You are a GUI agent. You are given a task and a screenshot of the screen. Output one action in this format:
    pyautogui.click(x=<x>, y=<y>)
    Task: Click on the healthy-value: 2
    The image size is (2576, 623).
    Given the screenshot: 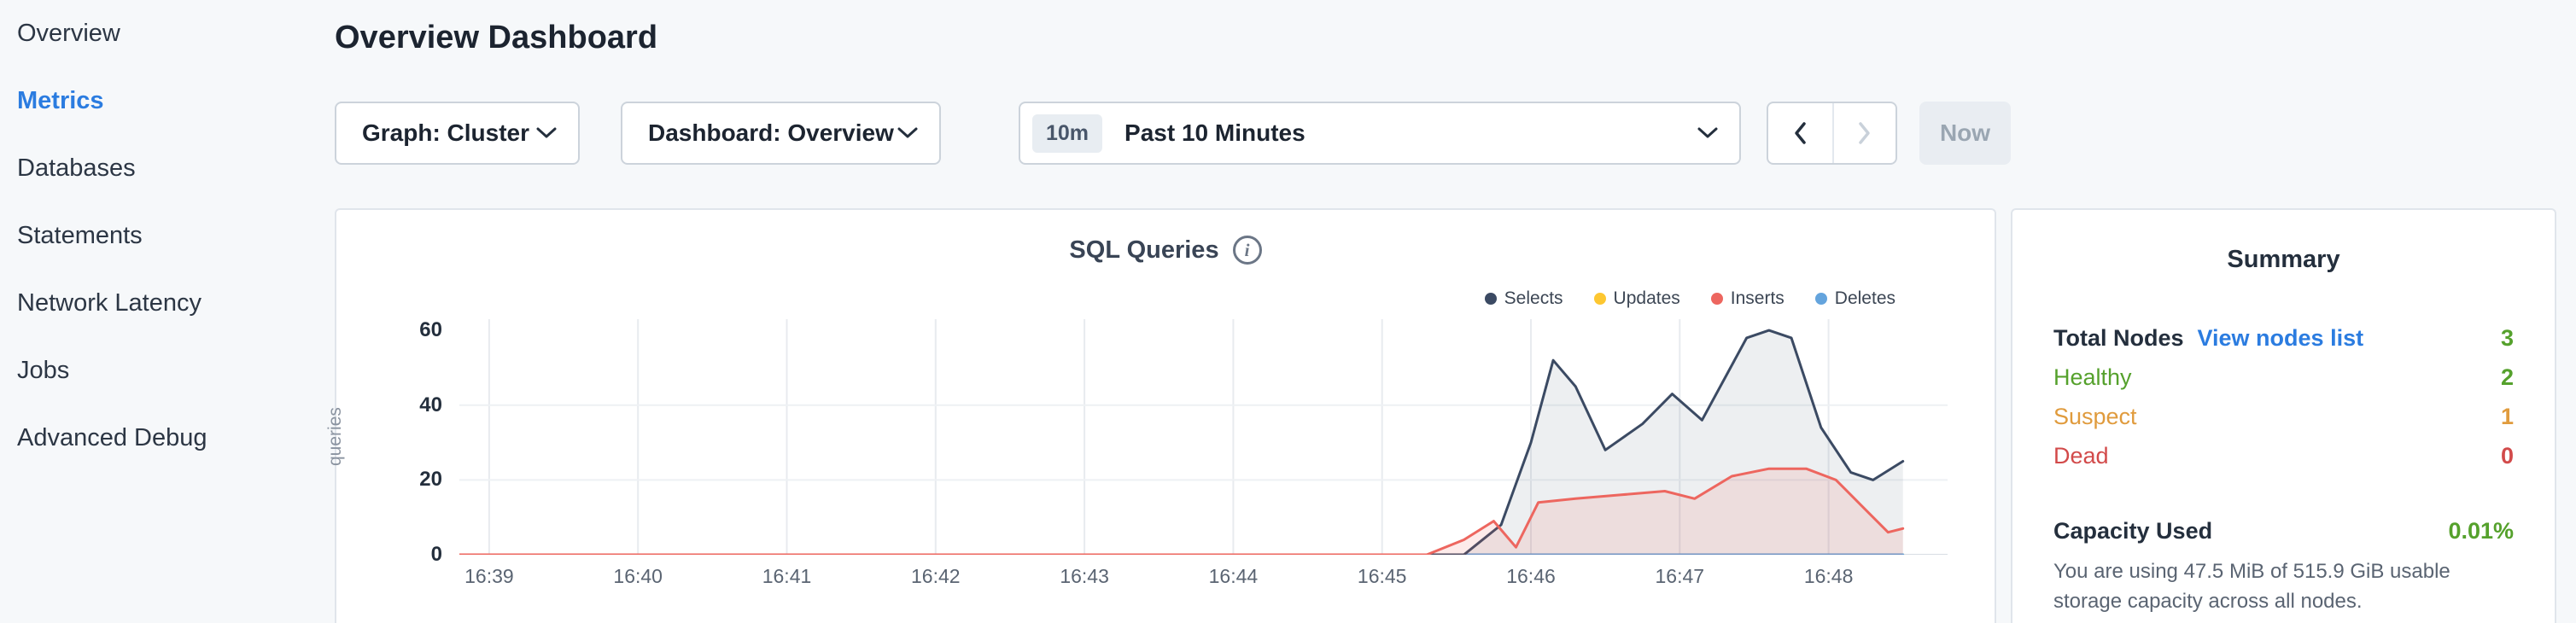 What is the action you would take?
    pyautogui.click(x=2507, y=377)
    